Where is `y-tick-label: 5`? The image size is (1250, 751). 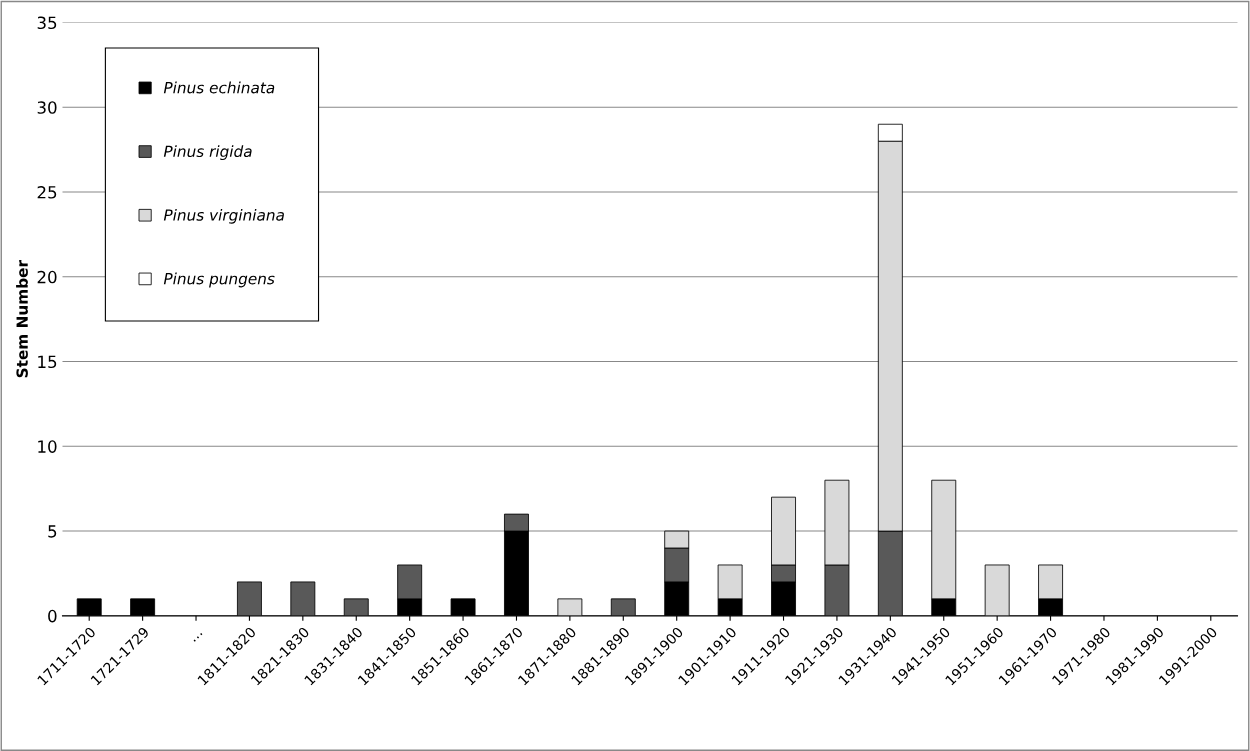 y-tick-label: 5 is located at coordinates (52, 531).